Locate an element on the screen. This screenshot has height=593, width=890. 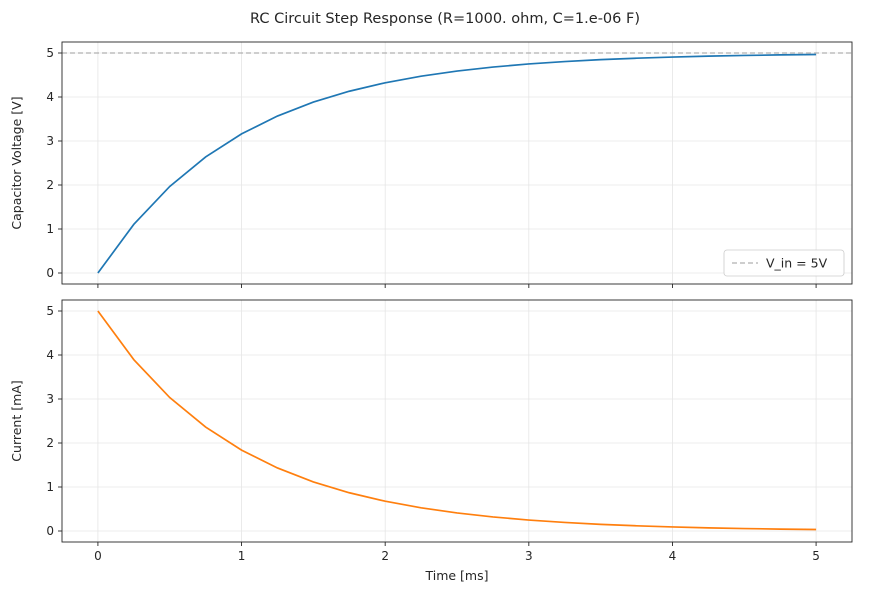
legend: V_in = 5V is located at coordinates (784, 263).